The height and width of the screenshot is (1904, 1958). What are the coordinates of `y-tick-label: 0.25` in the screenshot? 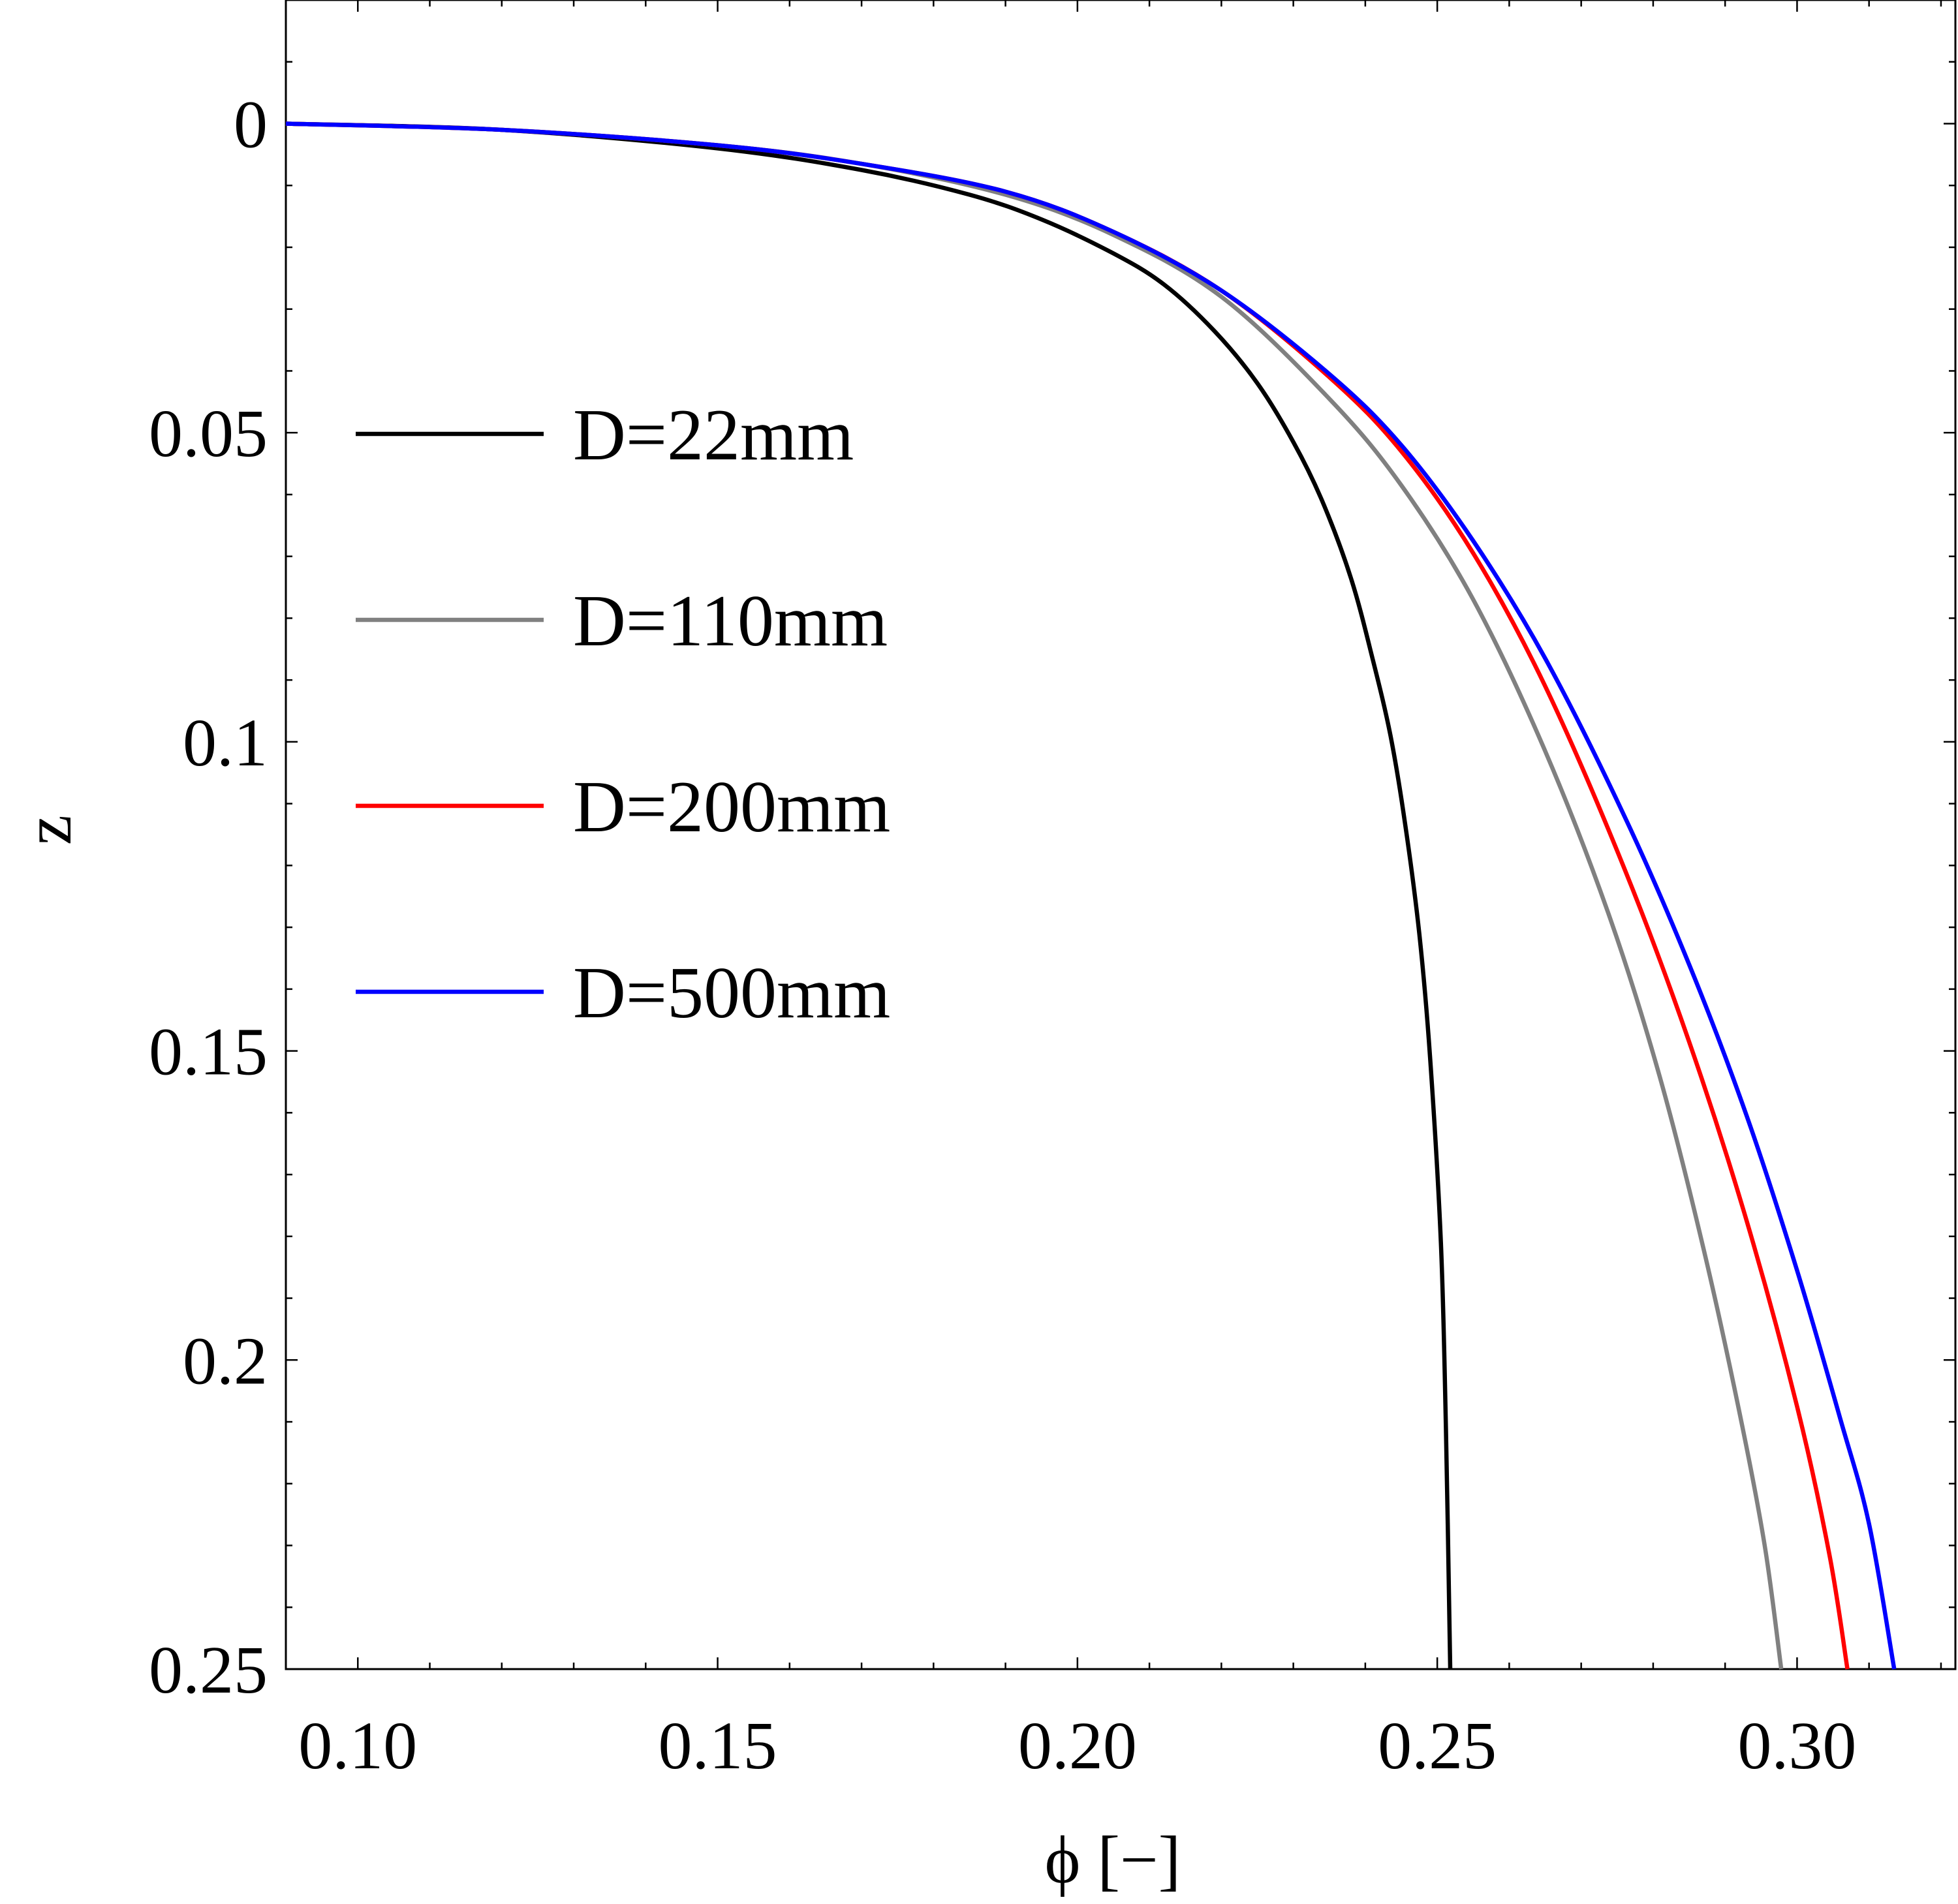 It's located at (208, 1671).